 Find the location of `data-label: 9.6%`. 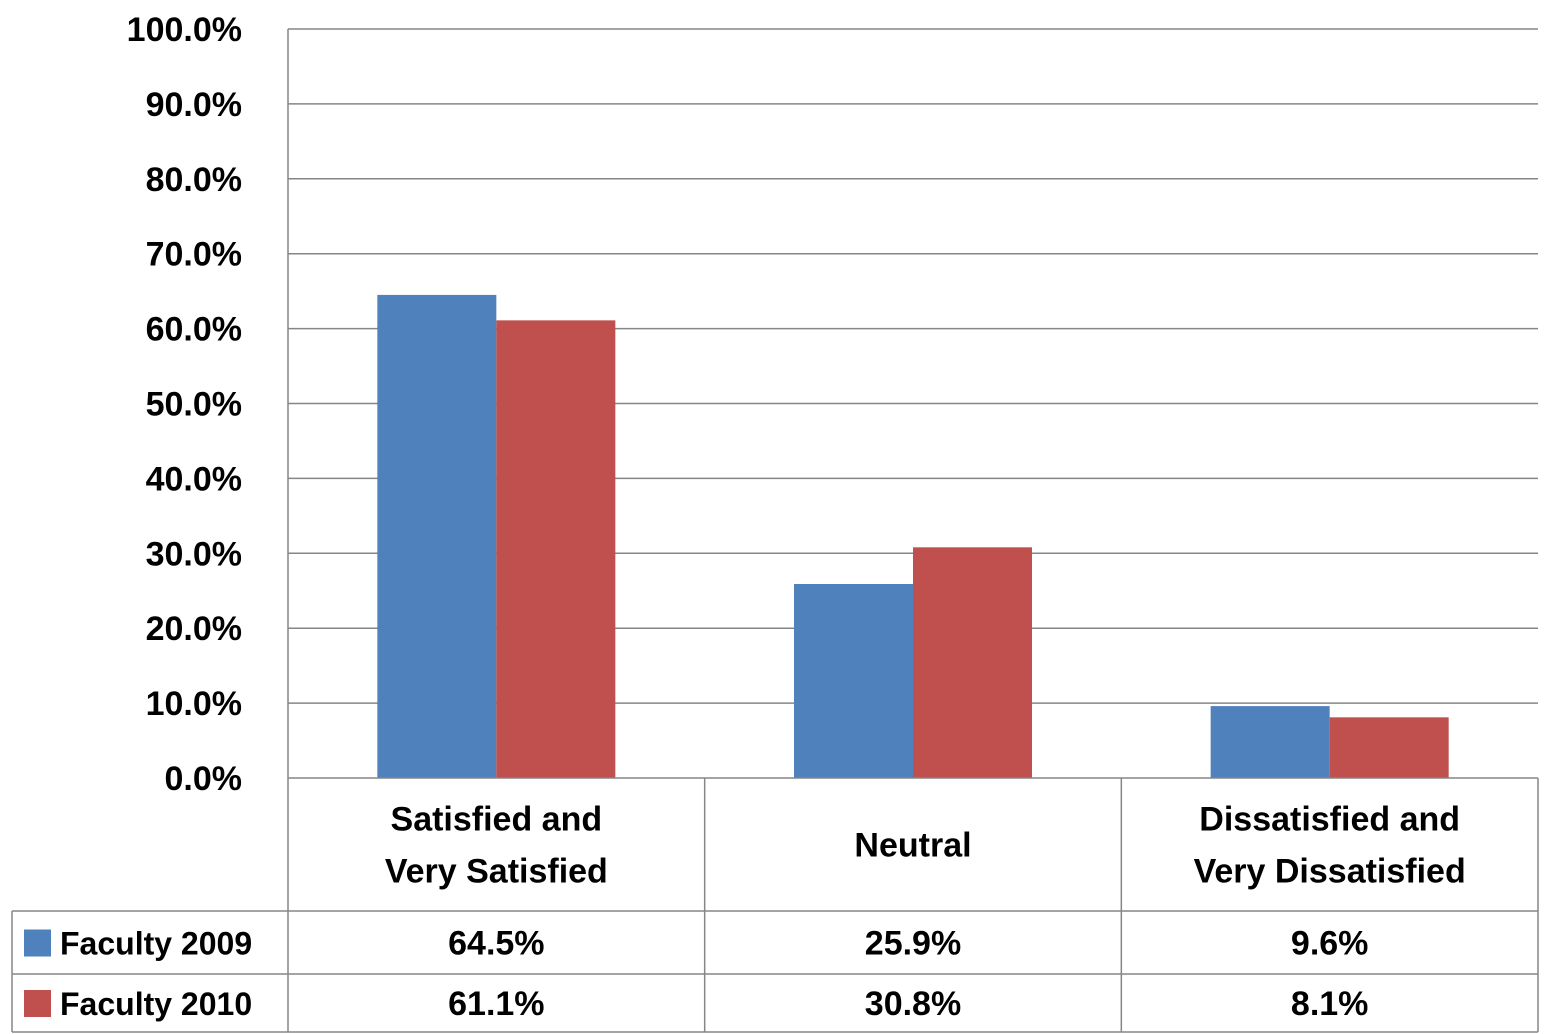

data-label: 9.6% is located at coordinates (1330, 944).